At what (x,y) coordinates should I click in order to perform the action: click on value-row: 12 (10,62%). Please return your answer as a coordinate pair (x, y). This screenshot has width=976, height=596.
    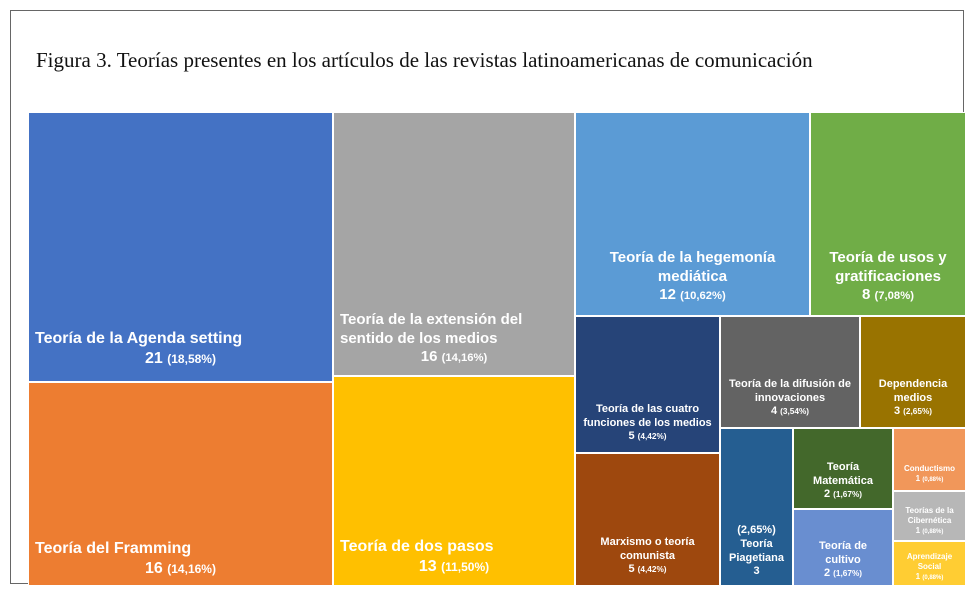
    Looking at the image, I should click on (692, 295).